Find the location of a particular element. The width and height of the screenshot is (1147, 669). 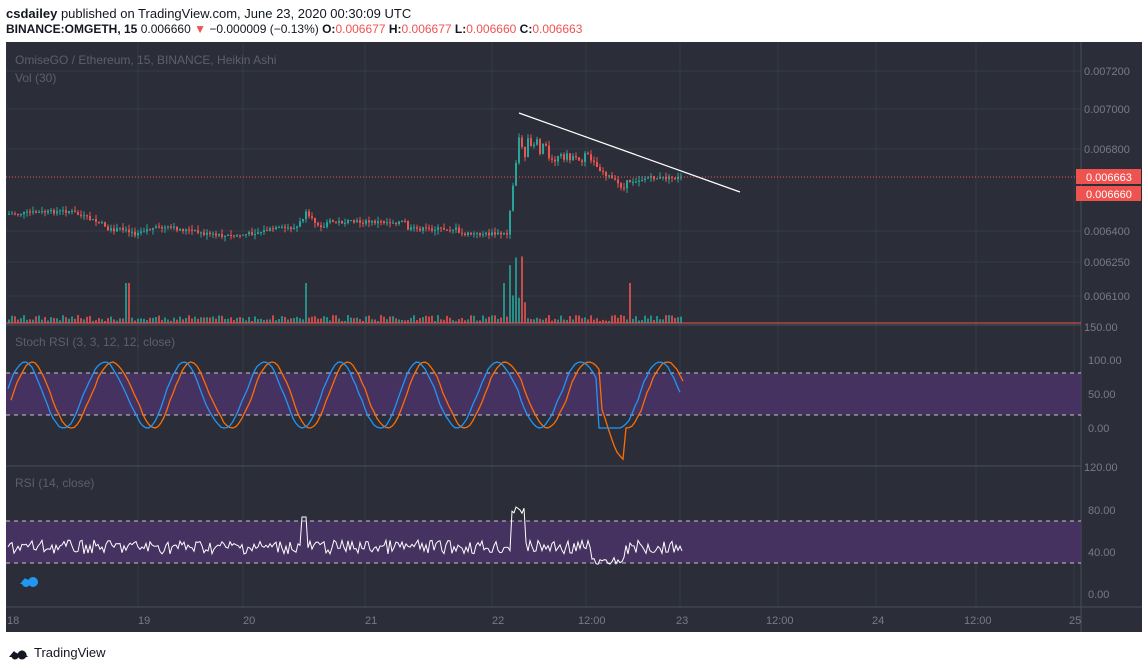

stoch-axis-label: 50.00 is located at coordinates (1102, 395).